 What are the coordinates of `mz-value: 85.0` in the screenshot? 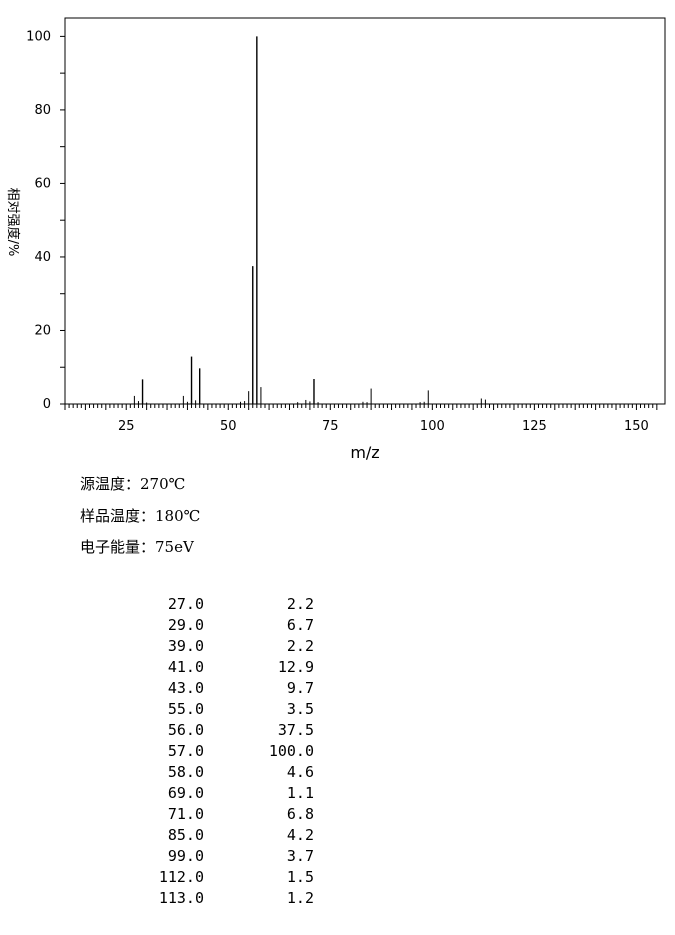 It's located at (185, 835).